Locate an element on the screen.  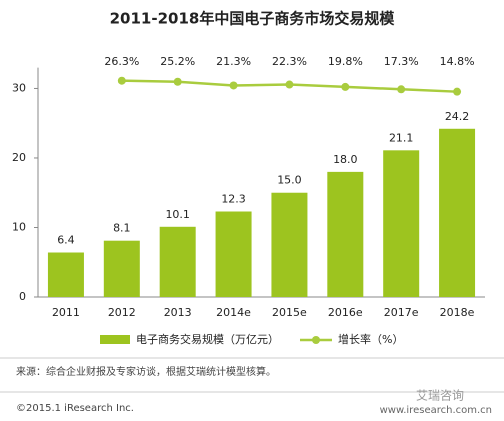
website: www.iresearch.com.cn is located at coordinates (436, 410).